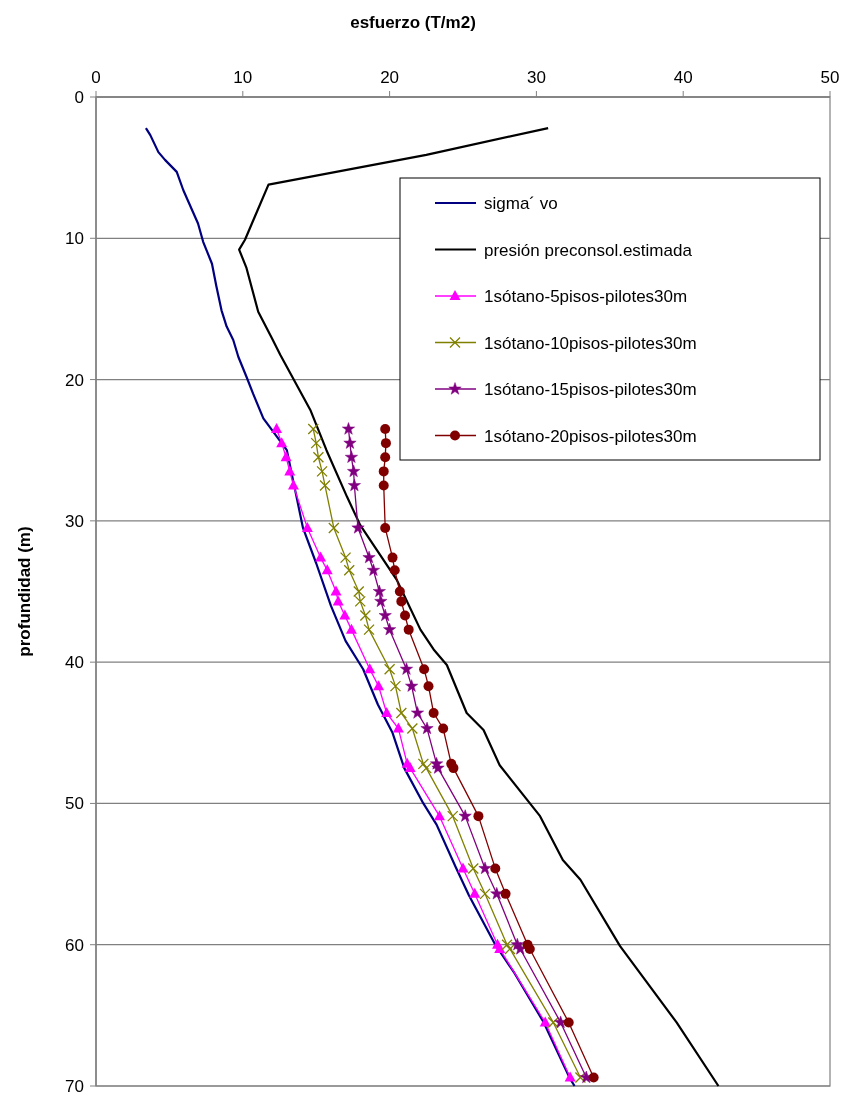 This screenshot has height=1100, width=854. What do you see at coordinates (588, 250) in the screenshot?
I see `legend-label: presión preconsol.estimada` at bounding box center [588, 250].